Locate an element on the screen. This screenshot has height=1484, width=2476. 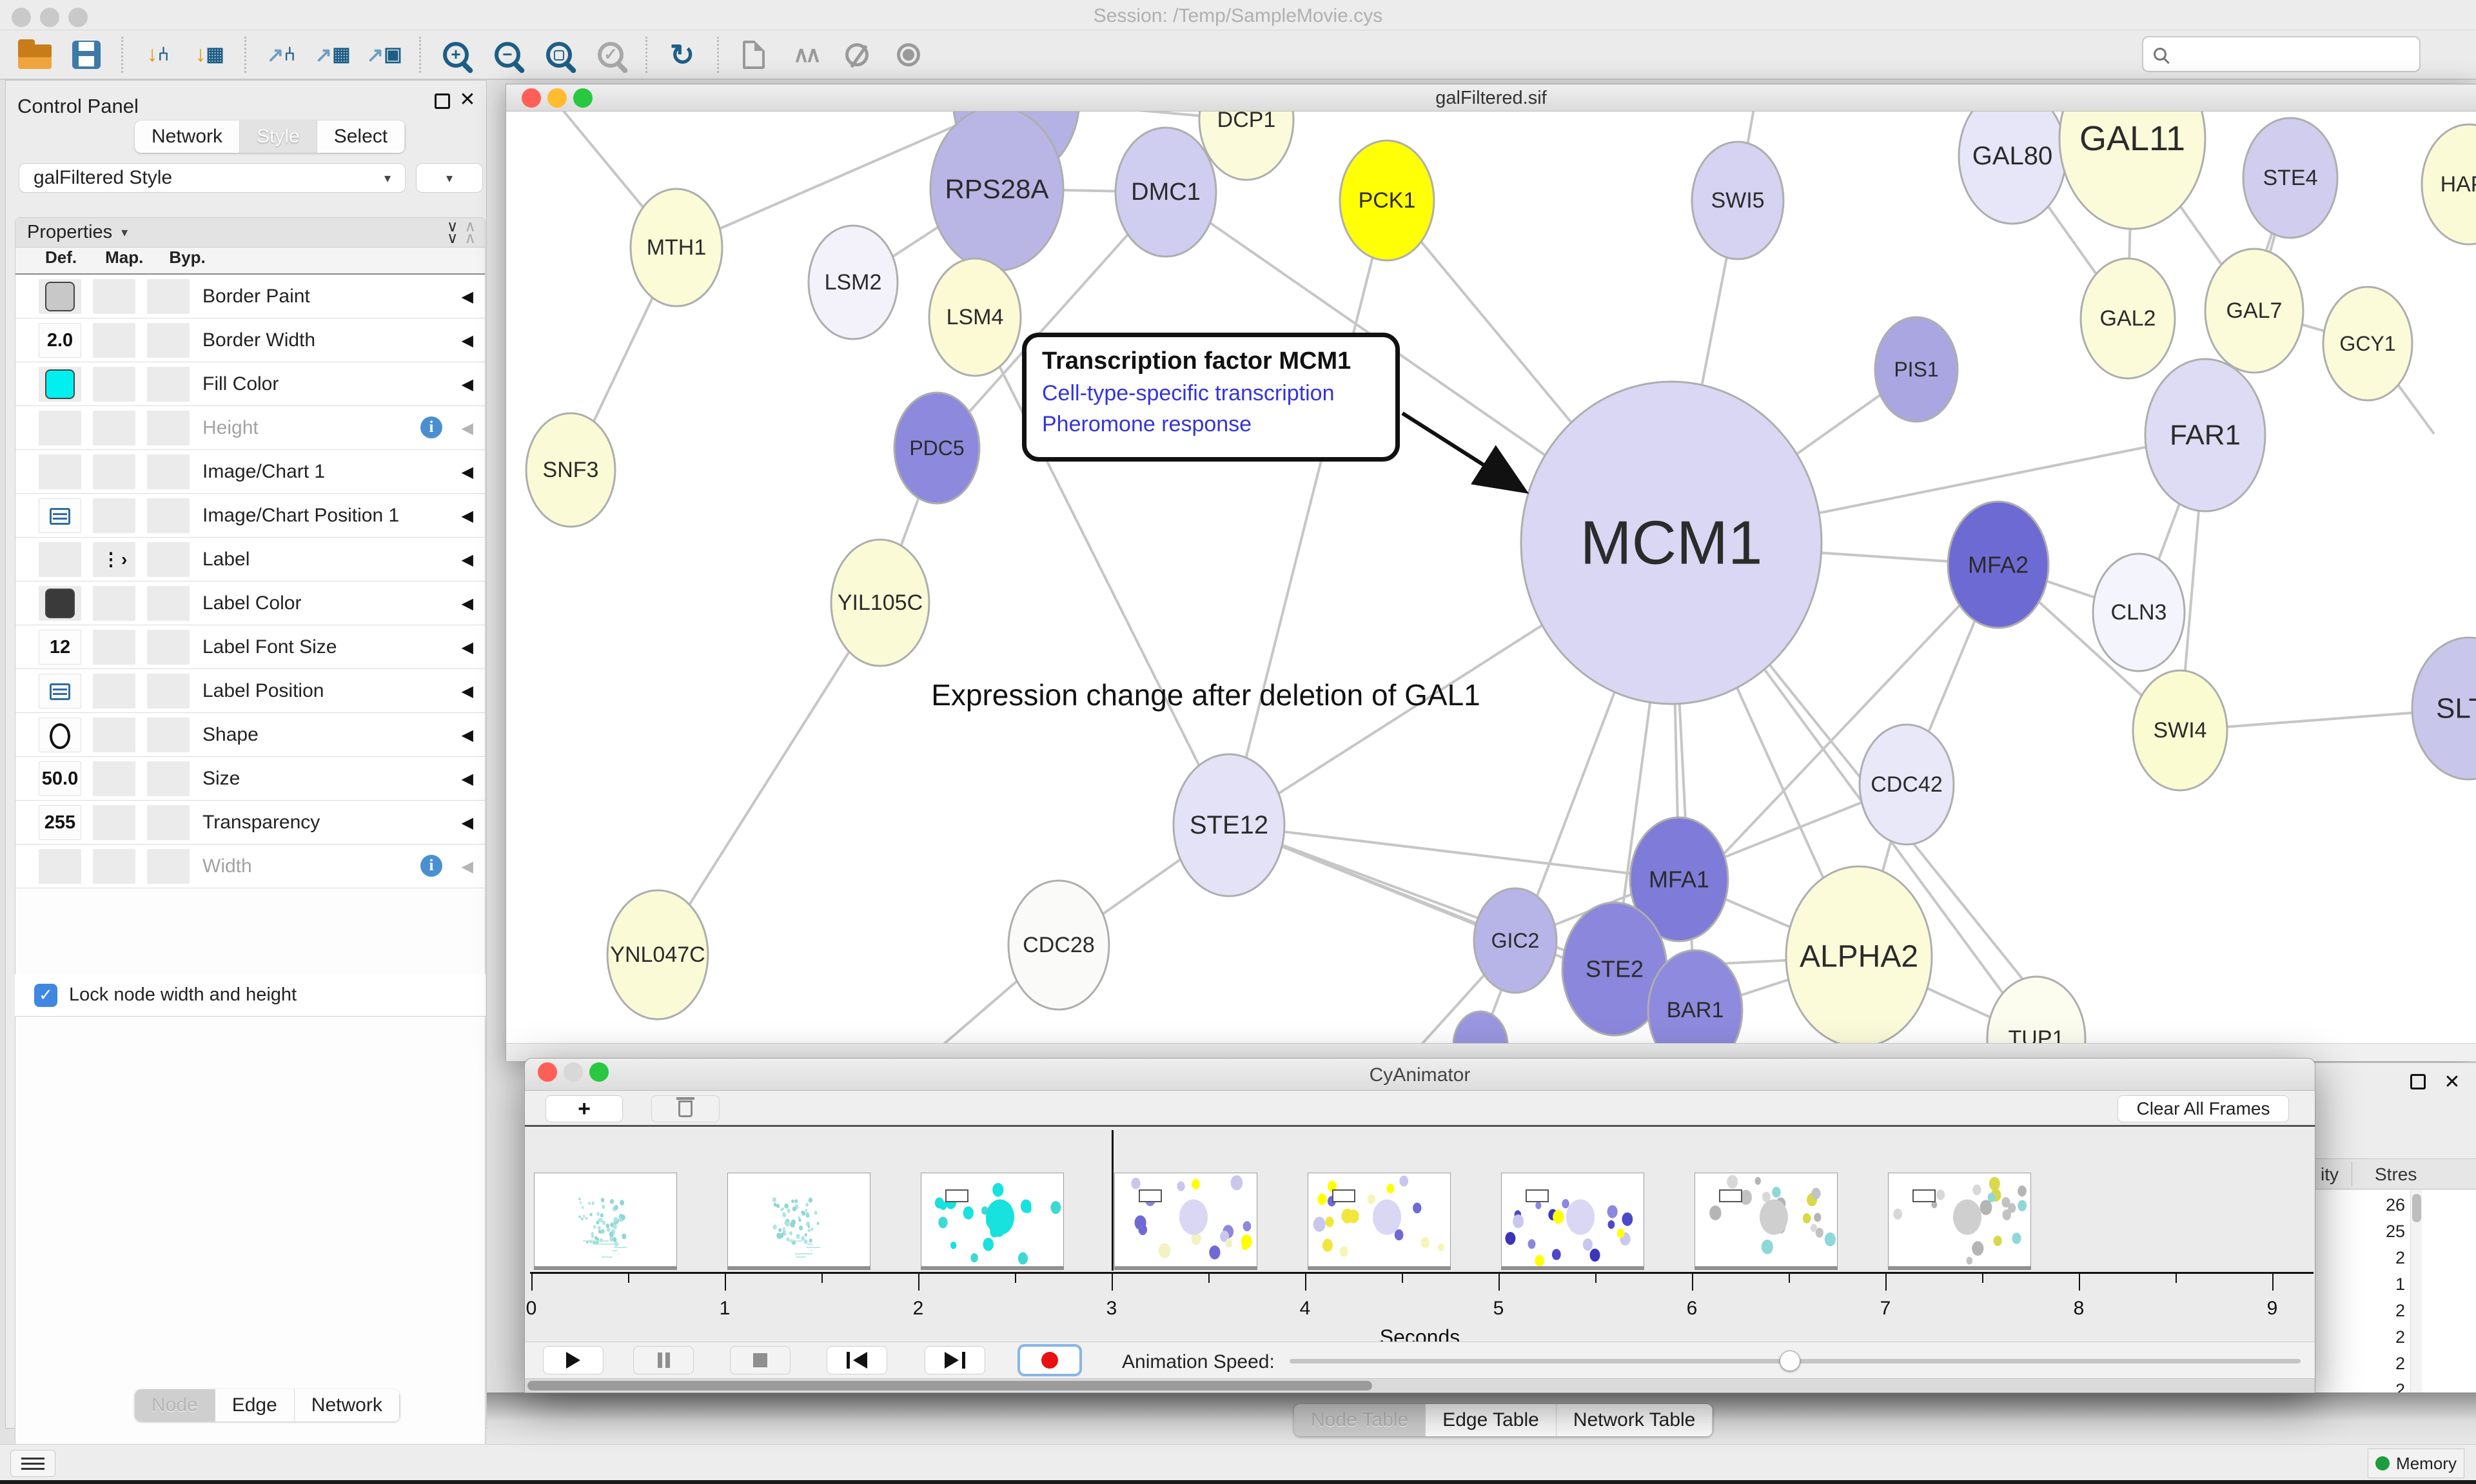
expression-caption: Expression change after deletion of GAL1 is located at coordinates (1205, 695).